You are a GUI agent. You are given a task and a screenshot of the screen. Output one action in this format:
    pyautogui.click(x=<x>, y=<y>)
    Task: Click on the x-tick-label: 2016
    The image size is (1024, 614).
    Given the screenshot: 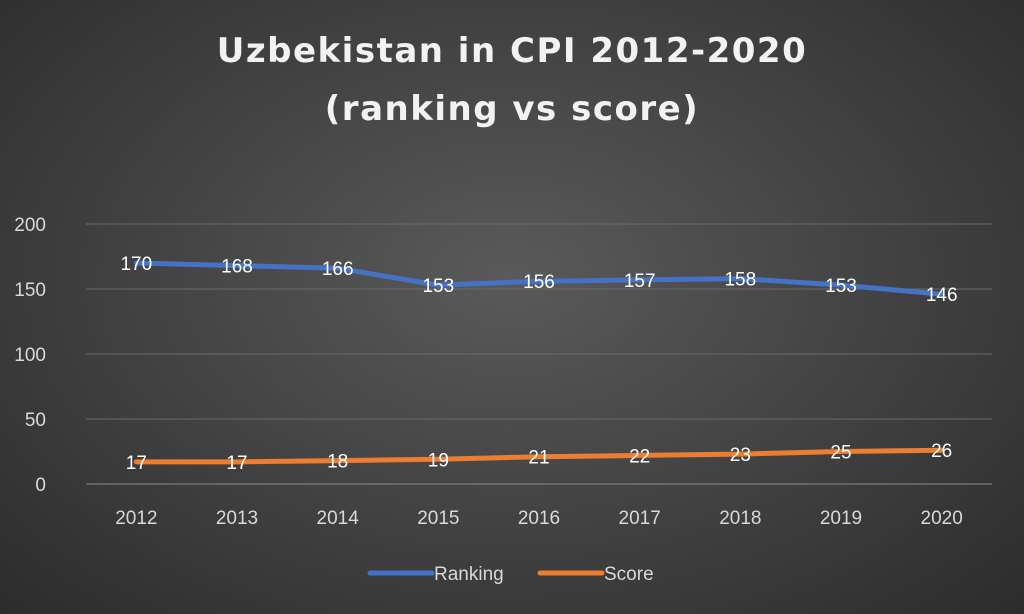 What is the action you would take?
    pyautogui.click(x=539, y=518)
    